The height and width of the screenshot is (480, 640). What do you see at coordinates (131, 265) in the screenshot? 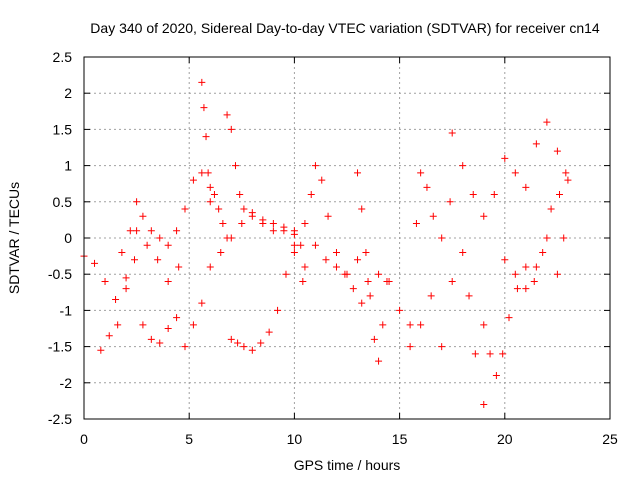
I see `series-prn-a` at bounding box center [131, 265].